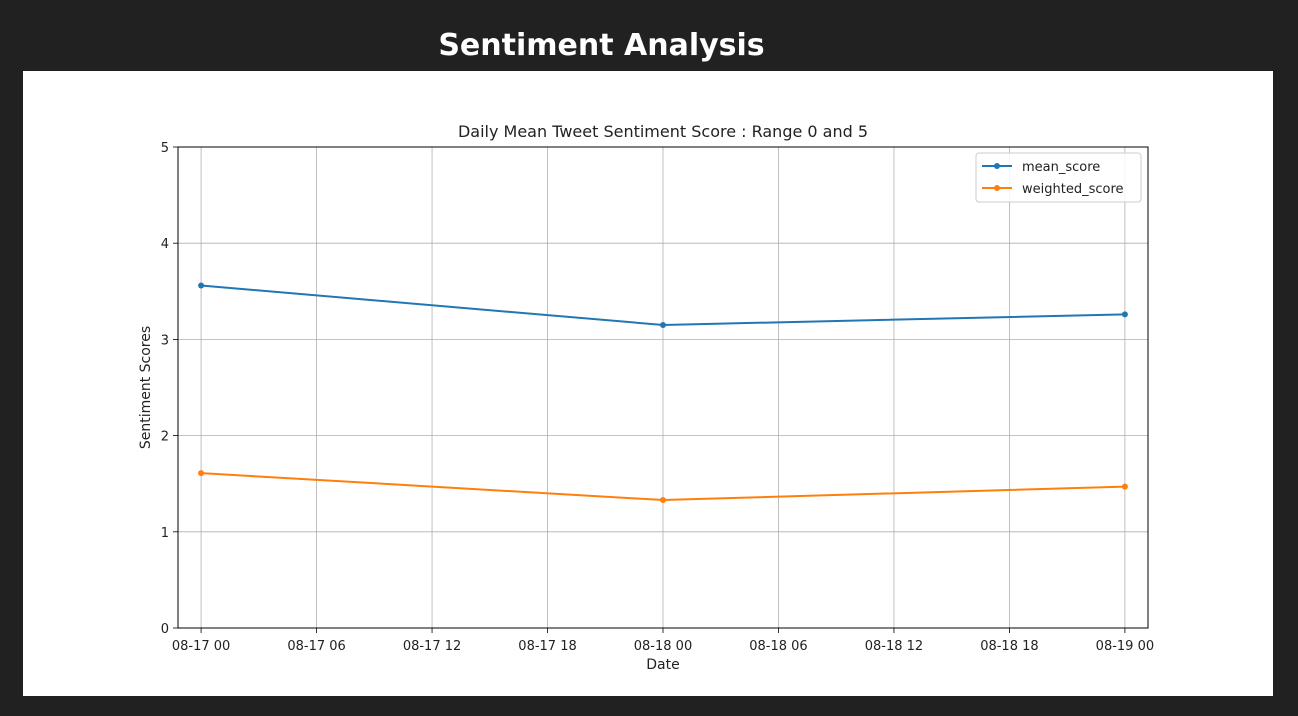 The width and height of the screenshot is (1298, 716). I want to click on y-tick-label: 5, so click(165, 148).